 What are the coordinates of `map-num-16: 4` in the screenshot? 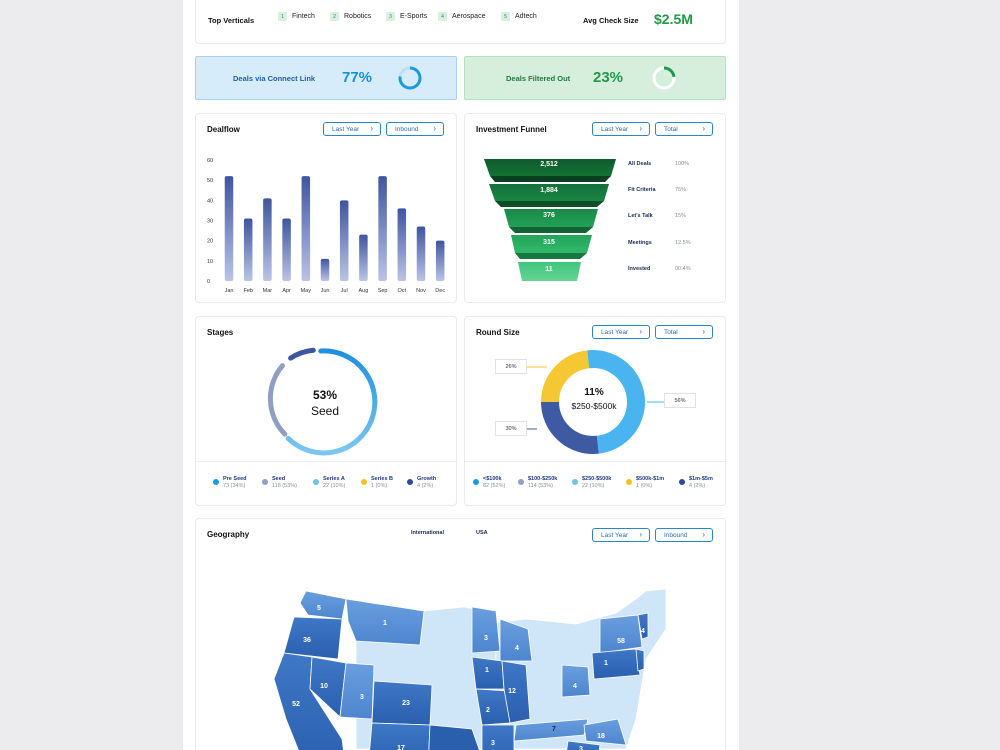 It's located at (643, 631).